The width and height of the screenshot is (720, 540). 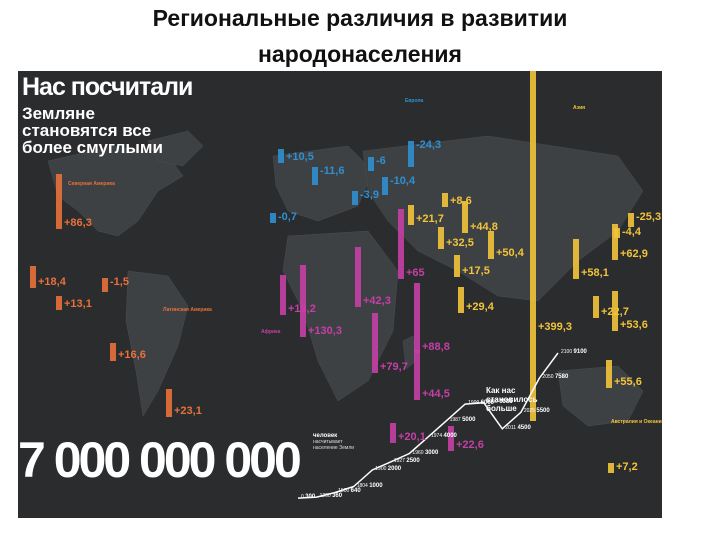 I want to click on population-caption-title: человек, so click(x=325, y=436).